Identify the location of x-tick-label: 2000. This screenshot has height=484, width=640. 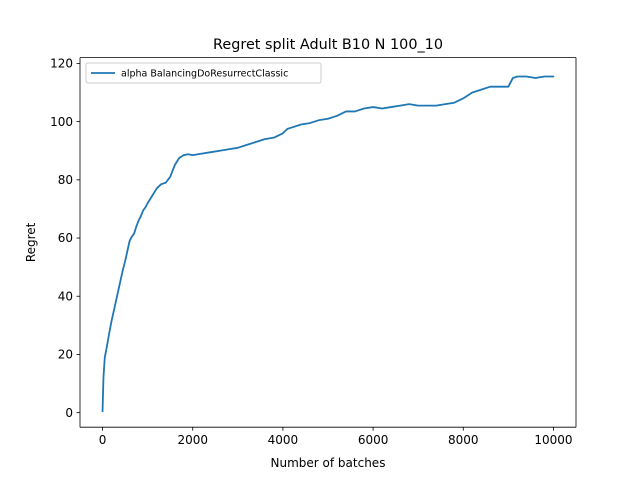
(192, 440).